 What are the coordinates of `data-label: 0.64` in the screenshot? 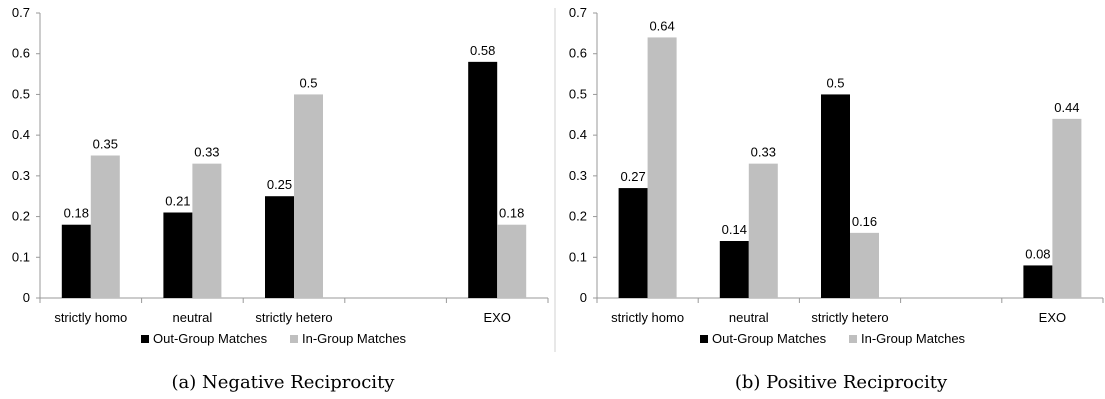 It's located at (661, 25).